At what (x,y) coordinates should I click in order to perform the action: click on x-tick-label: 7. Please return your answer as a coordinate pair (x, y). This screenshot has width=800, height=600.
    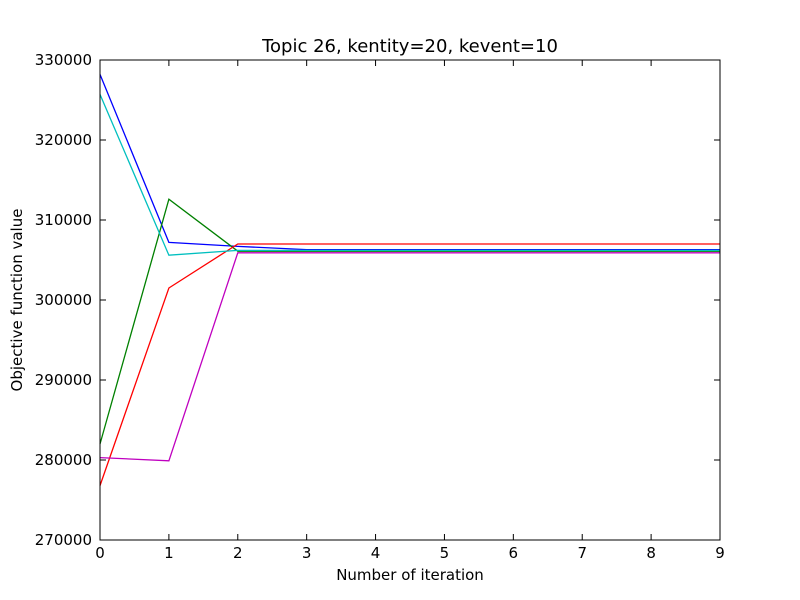
    Looking at the image, I should click on (582, 553).